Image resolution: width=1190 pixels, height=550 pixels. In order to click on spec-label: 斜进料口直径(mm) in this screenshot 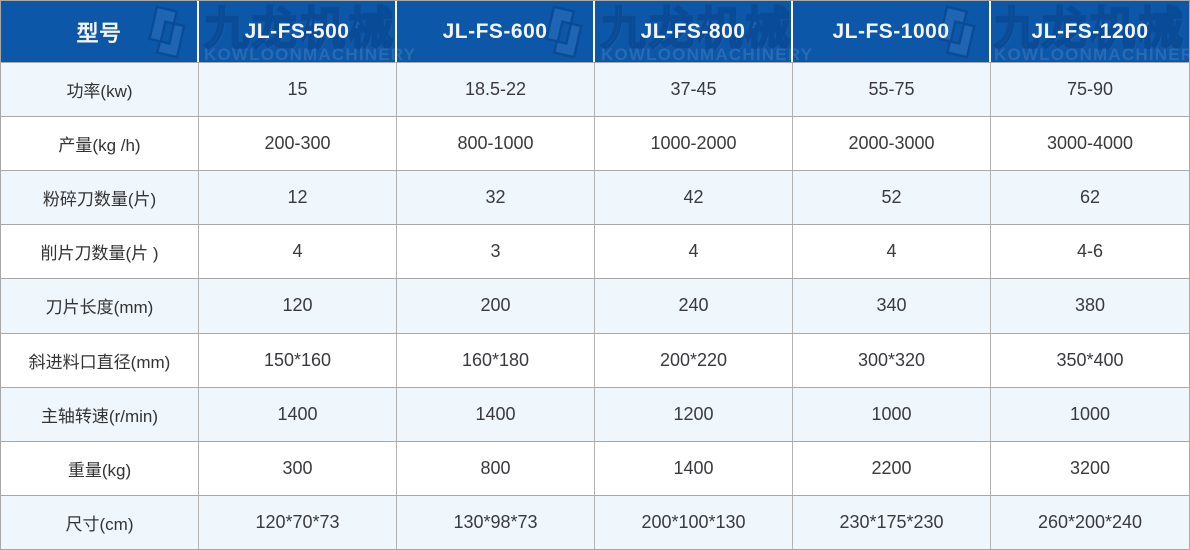, I will do `click(100, 360)`.